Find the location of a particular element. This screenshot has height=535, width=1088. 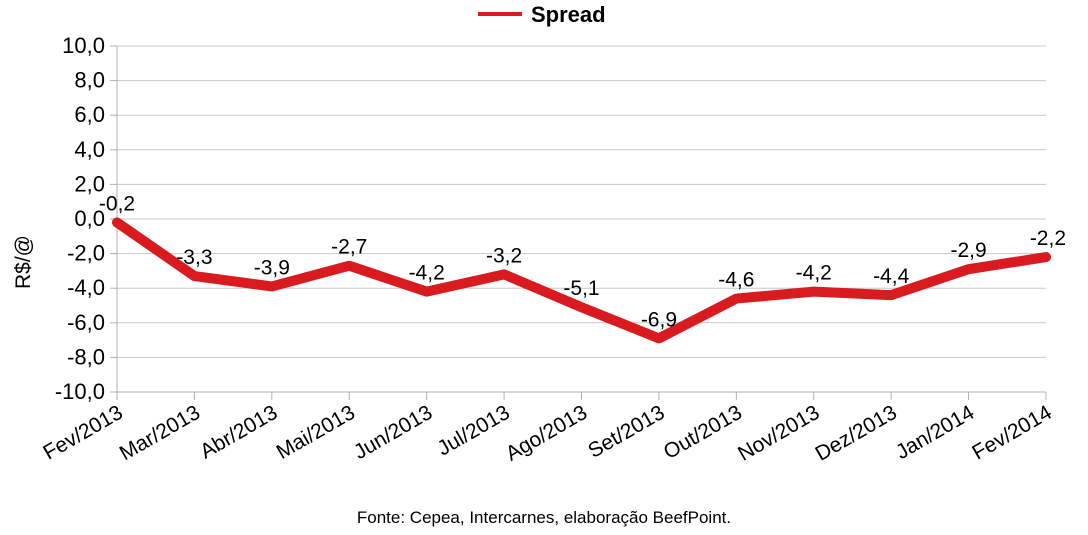

x-tick-label: Set/2013 is located at coordinates (626, 432).